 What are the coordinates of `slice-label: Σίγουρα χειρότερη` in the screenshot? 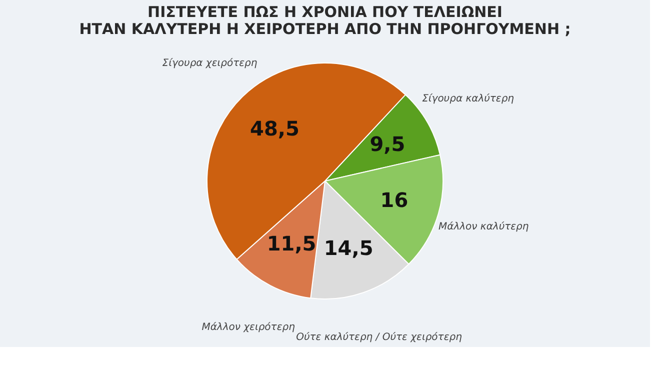 It's located at (210, 63).